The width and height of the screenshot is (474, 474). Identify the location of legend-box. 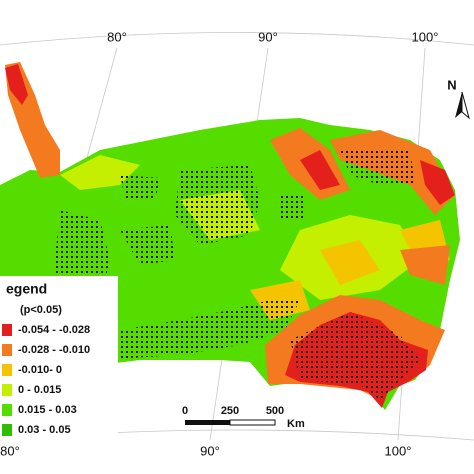
(59, 358).